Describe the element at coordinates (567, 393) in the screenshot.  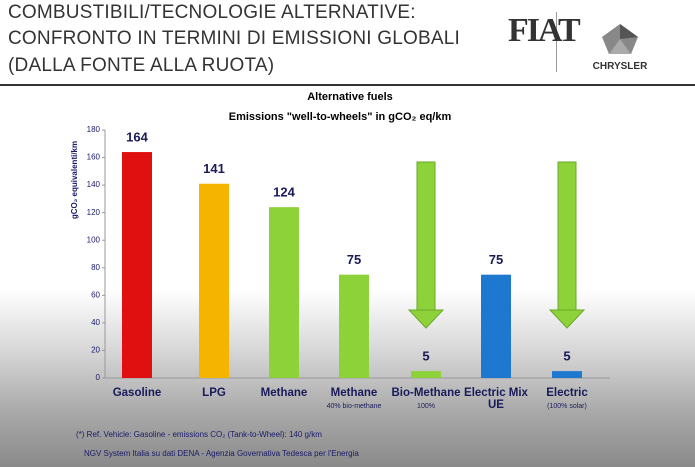
I see `x-tick-label: Electric` at that location.